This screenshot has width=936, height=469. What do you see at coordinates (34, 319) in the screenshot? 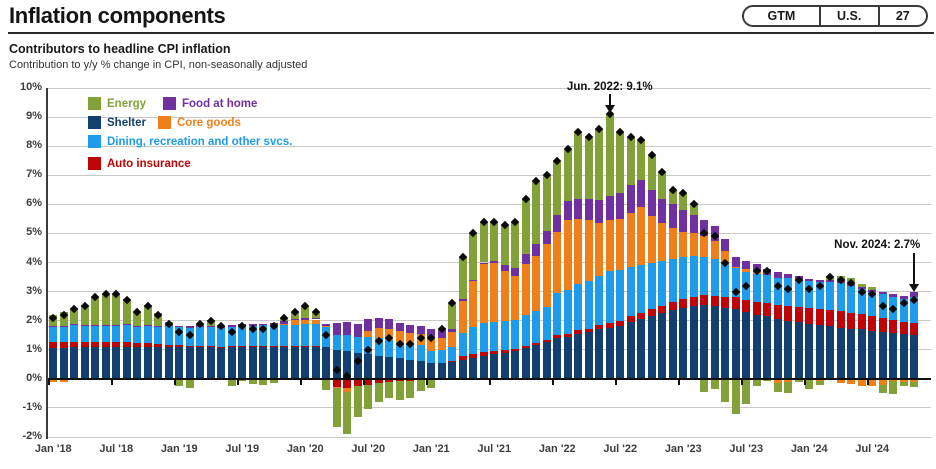
I see `y-axis-label: 2%` at bounding box center [34, 319].